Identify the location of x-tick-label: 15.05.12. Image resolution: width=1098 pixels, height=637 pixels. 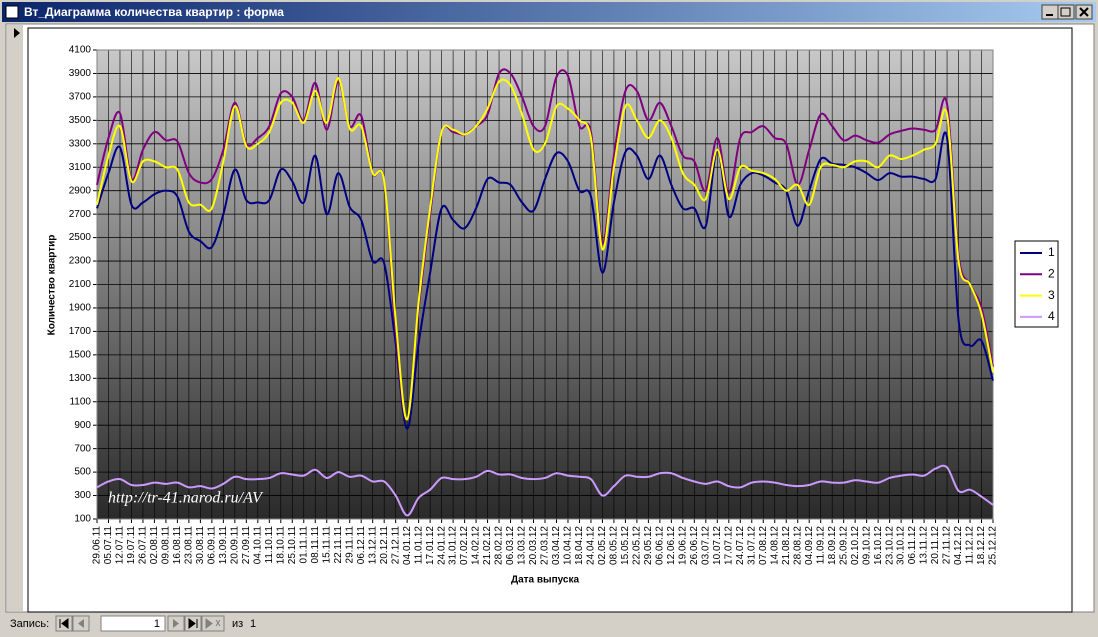
(625, 545).